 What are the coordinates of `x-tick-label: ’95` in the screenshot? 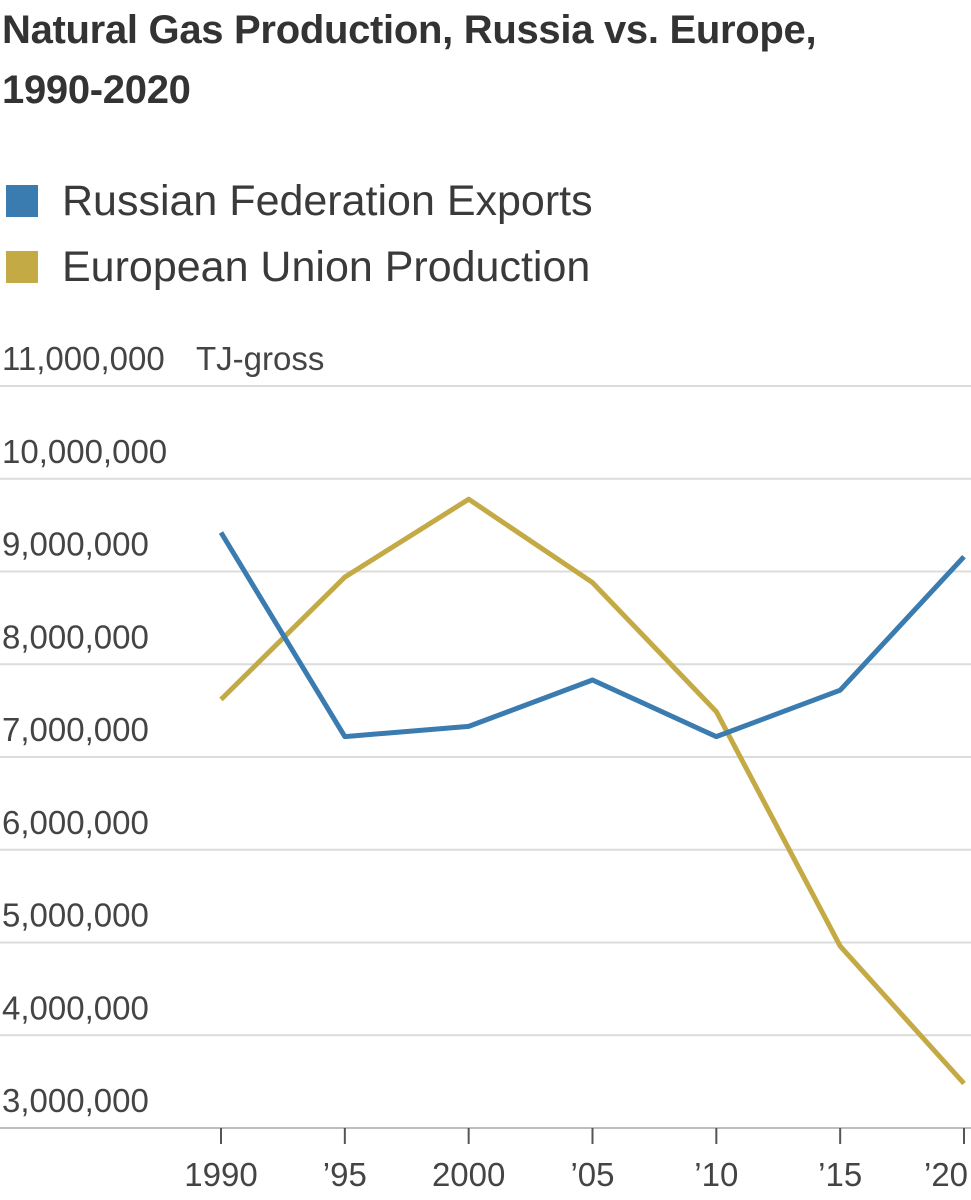 It's located at (345, 1174).